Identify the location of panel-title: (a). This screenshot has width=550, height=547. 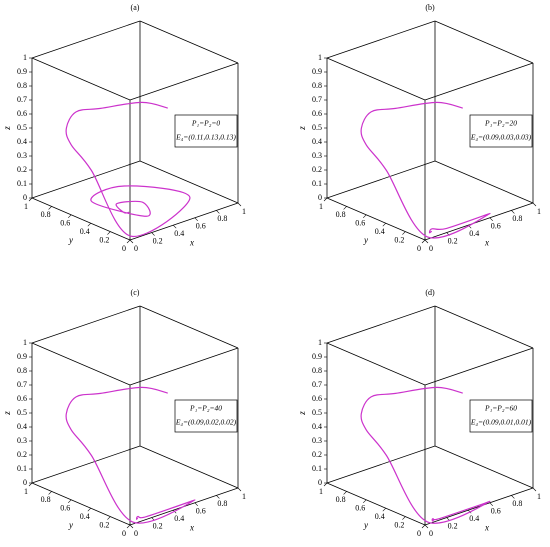
(135, 7).